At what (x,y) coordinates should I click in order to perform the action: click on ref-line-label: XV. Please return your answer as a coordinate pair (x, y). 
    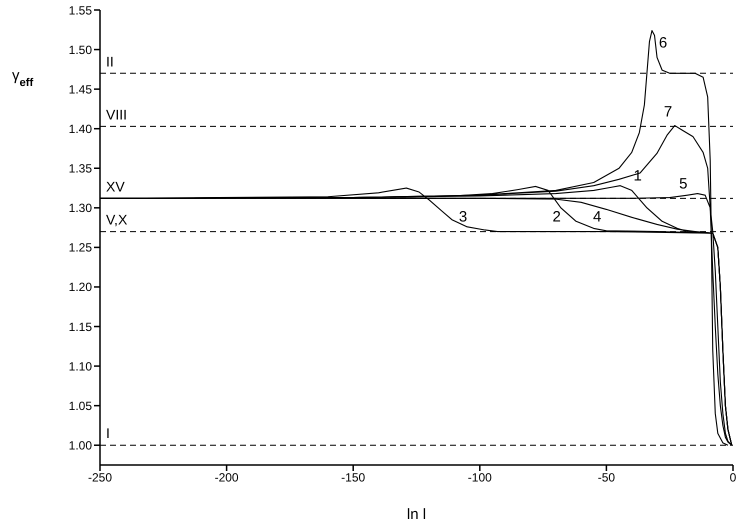
    Looking at the image, I should click on (116, 186).